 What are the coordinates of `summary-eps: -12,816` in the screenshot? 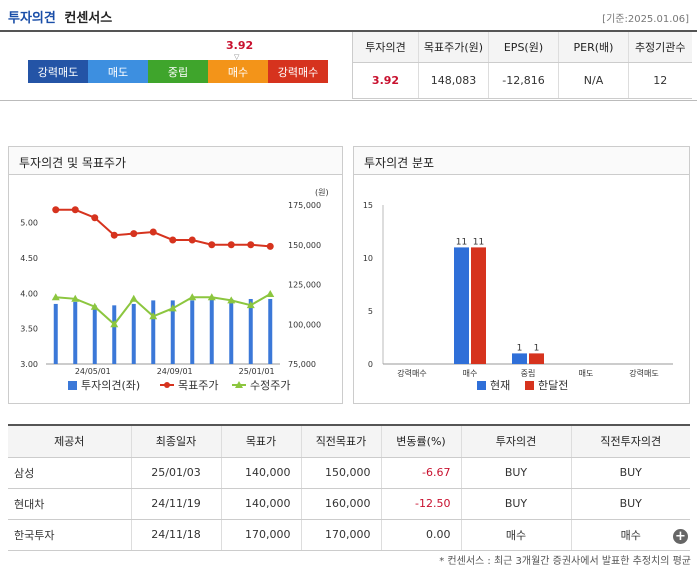 It's located at (523, 80).